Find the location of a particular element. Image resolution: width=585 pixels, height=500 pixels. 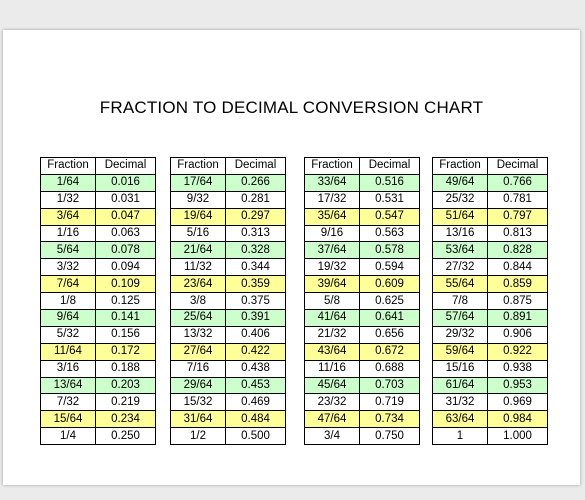

fraction-cell: 7/64 is located at coordinates (68, 284).